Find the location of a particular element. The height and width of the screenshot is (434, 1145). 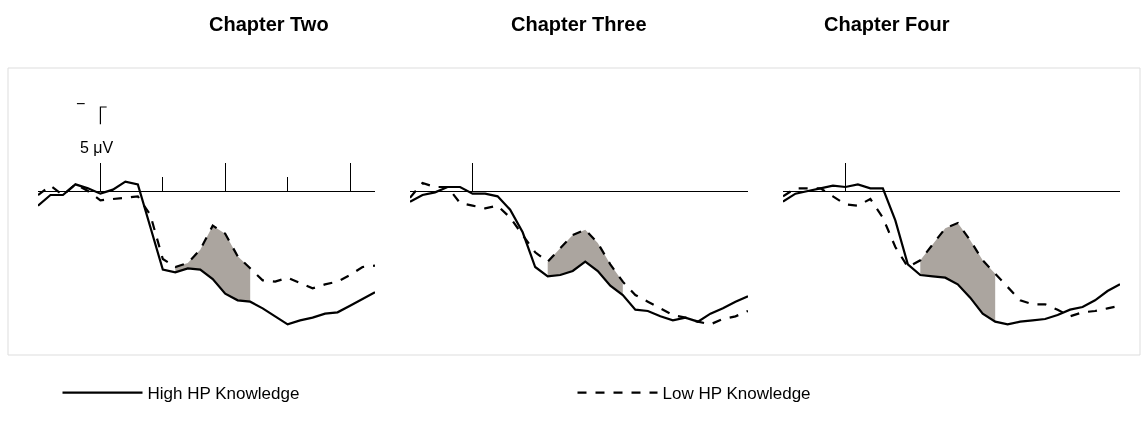

legend-label: High HP Knowledge is located at coordinates (223, 394).